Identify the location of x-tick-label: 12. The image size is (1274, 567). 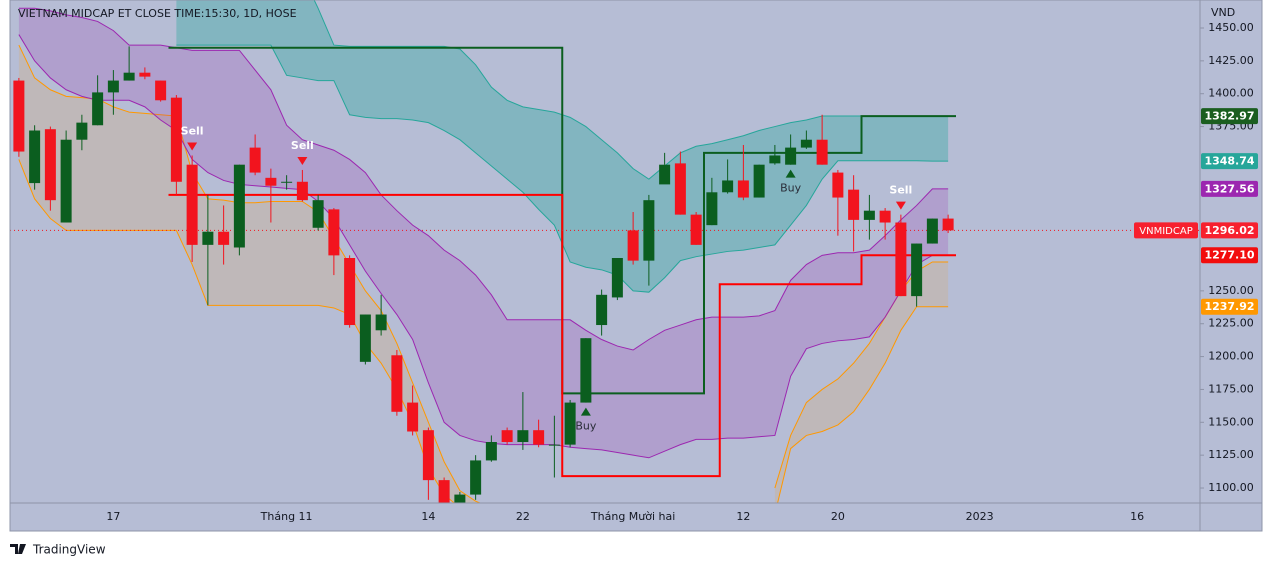
(743, 516).